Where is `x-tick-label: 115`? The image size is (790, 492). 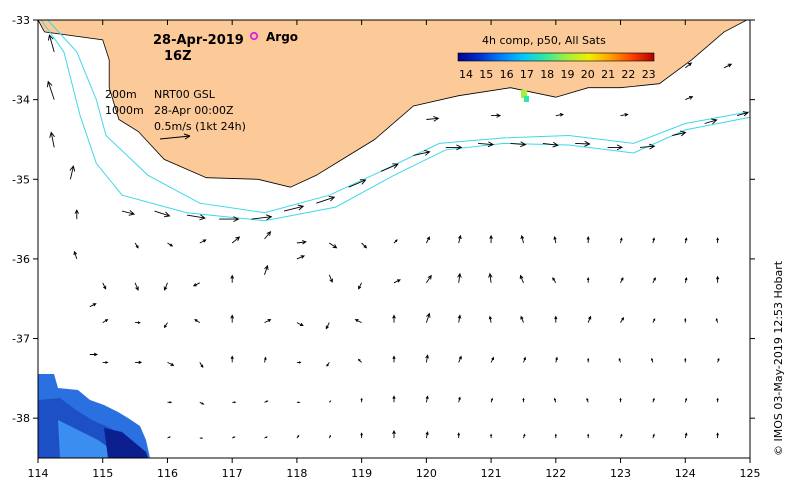
x-tick-label: 115 is located at coordinates (102, 473).